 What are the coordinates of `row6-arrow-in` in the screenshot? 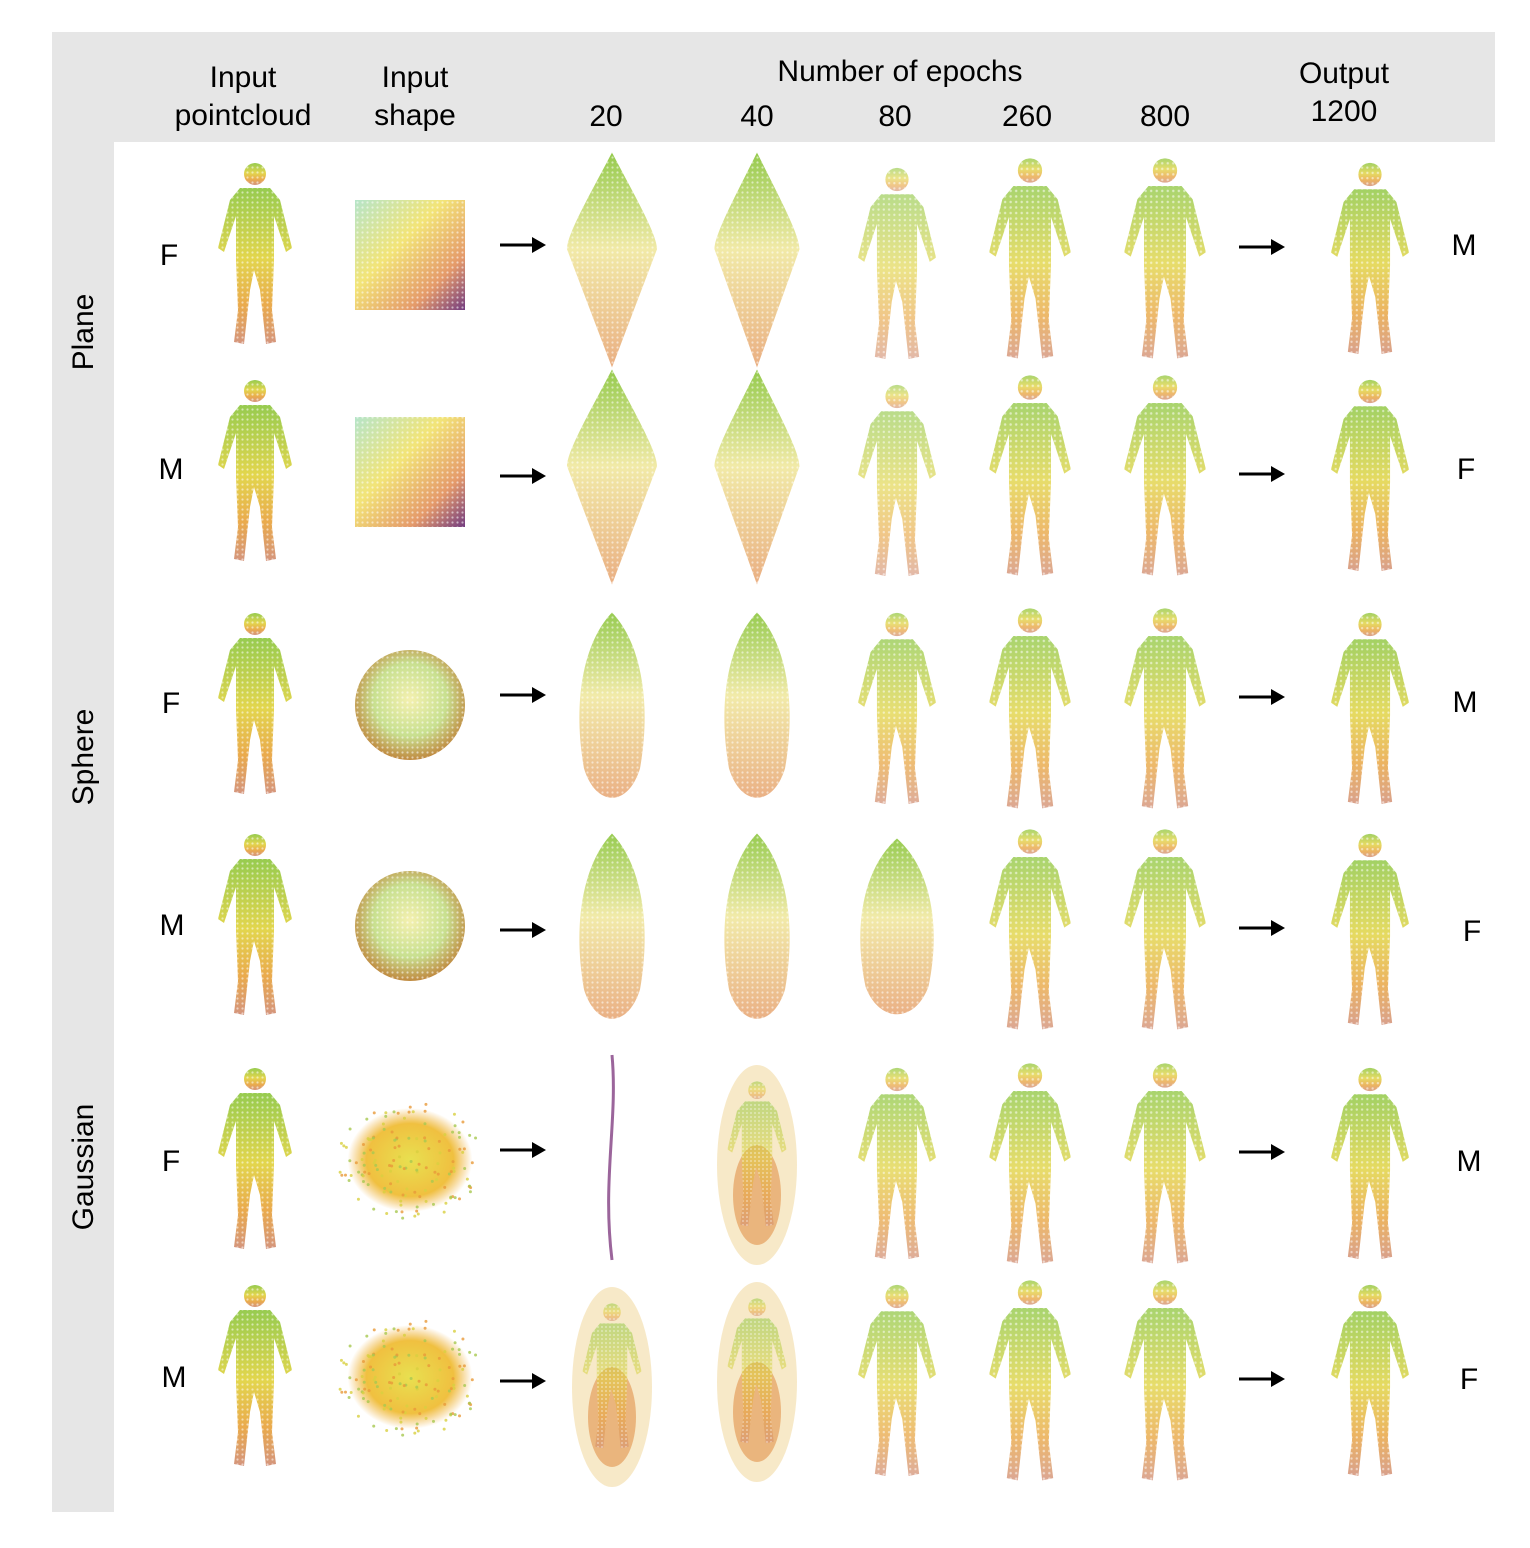 It's located at (523, 1381).